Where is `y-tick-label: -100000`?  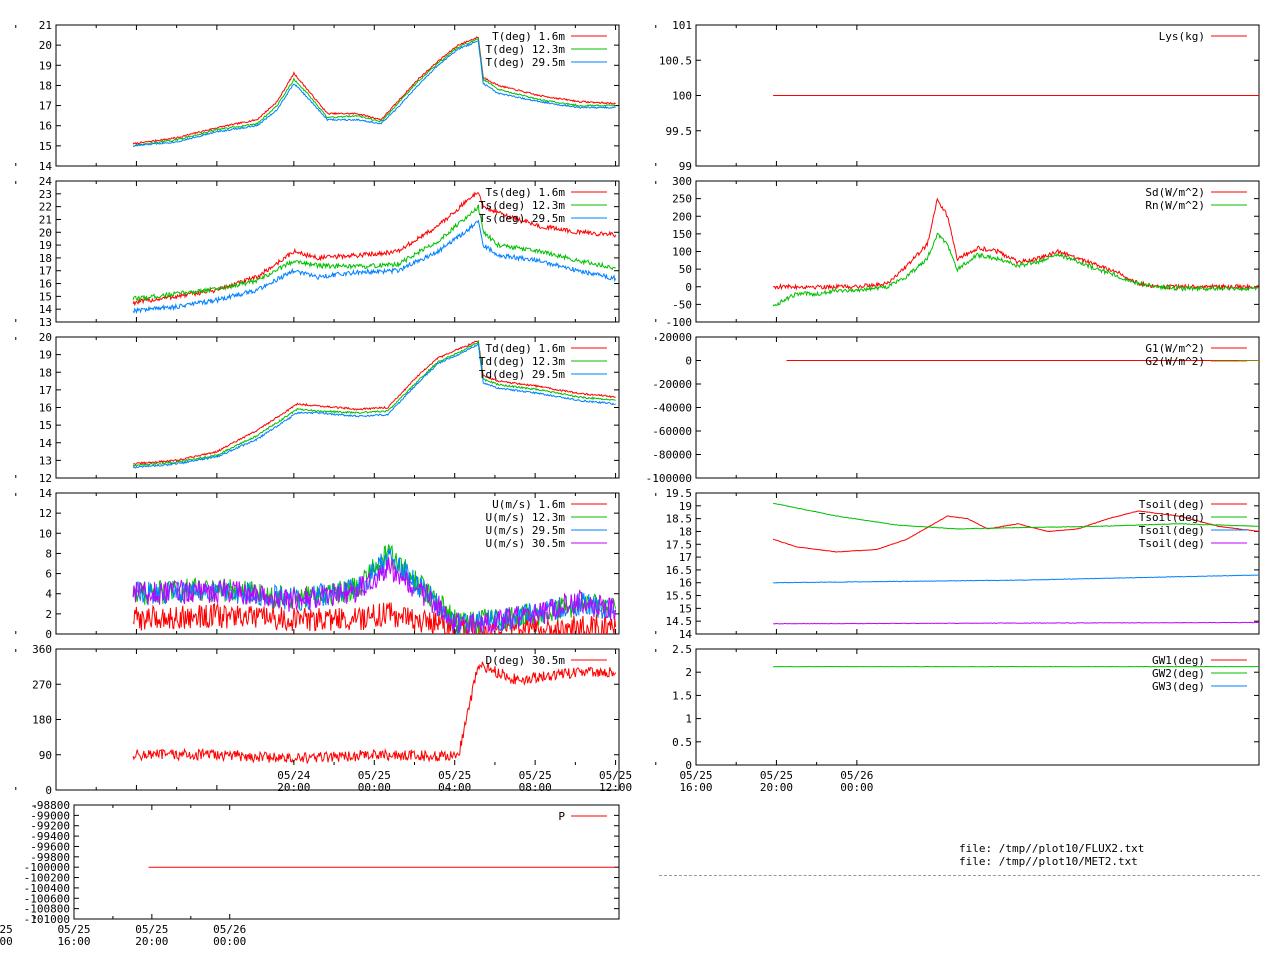 y-tick-label: -100000 is located at coordinates (669, 478).